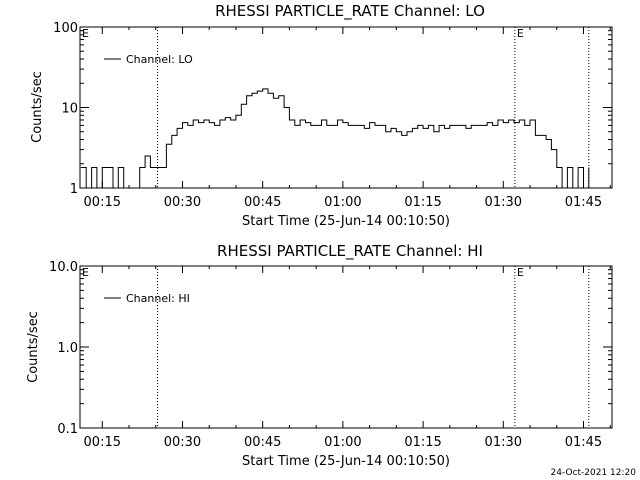 This screenshot has width=640, height=480. Describe the element at coordinates (350, 251) in the screenshot. I see `chart-title: RHESSI PARTICLE_RATE Channel: HI` at that location.